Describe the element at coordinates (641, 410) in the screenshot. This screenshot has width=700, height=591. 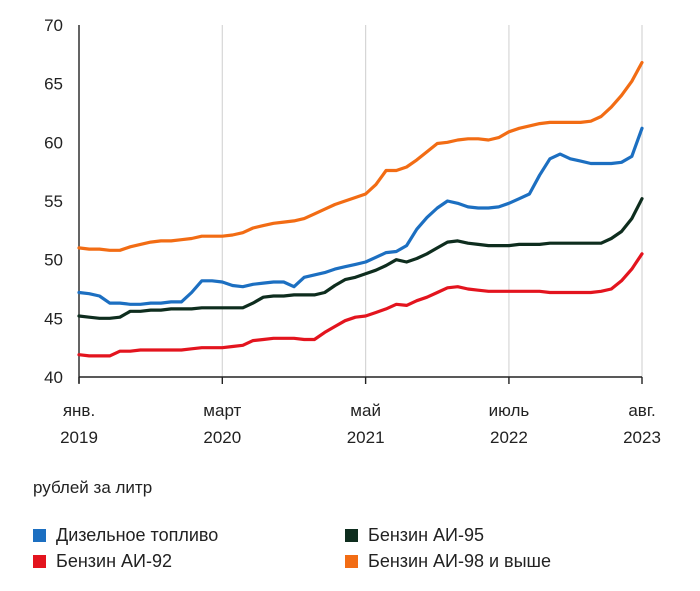
I see `x-tick-month-2023-08: авг.` at that location.